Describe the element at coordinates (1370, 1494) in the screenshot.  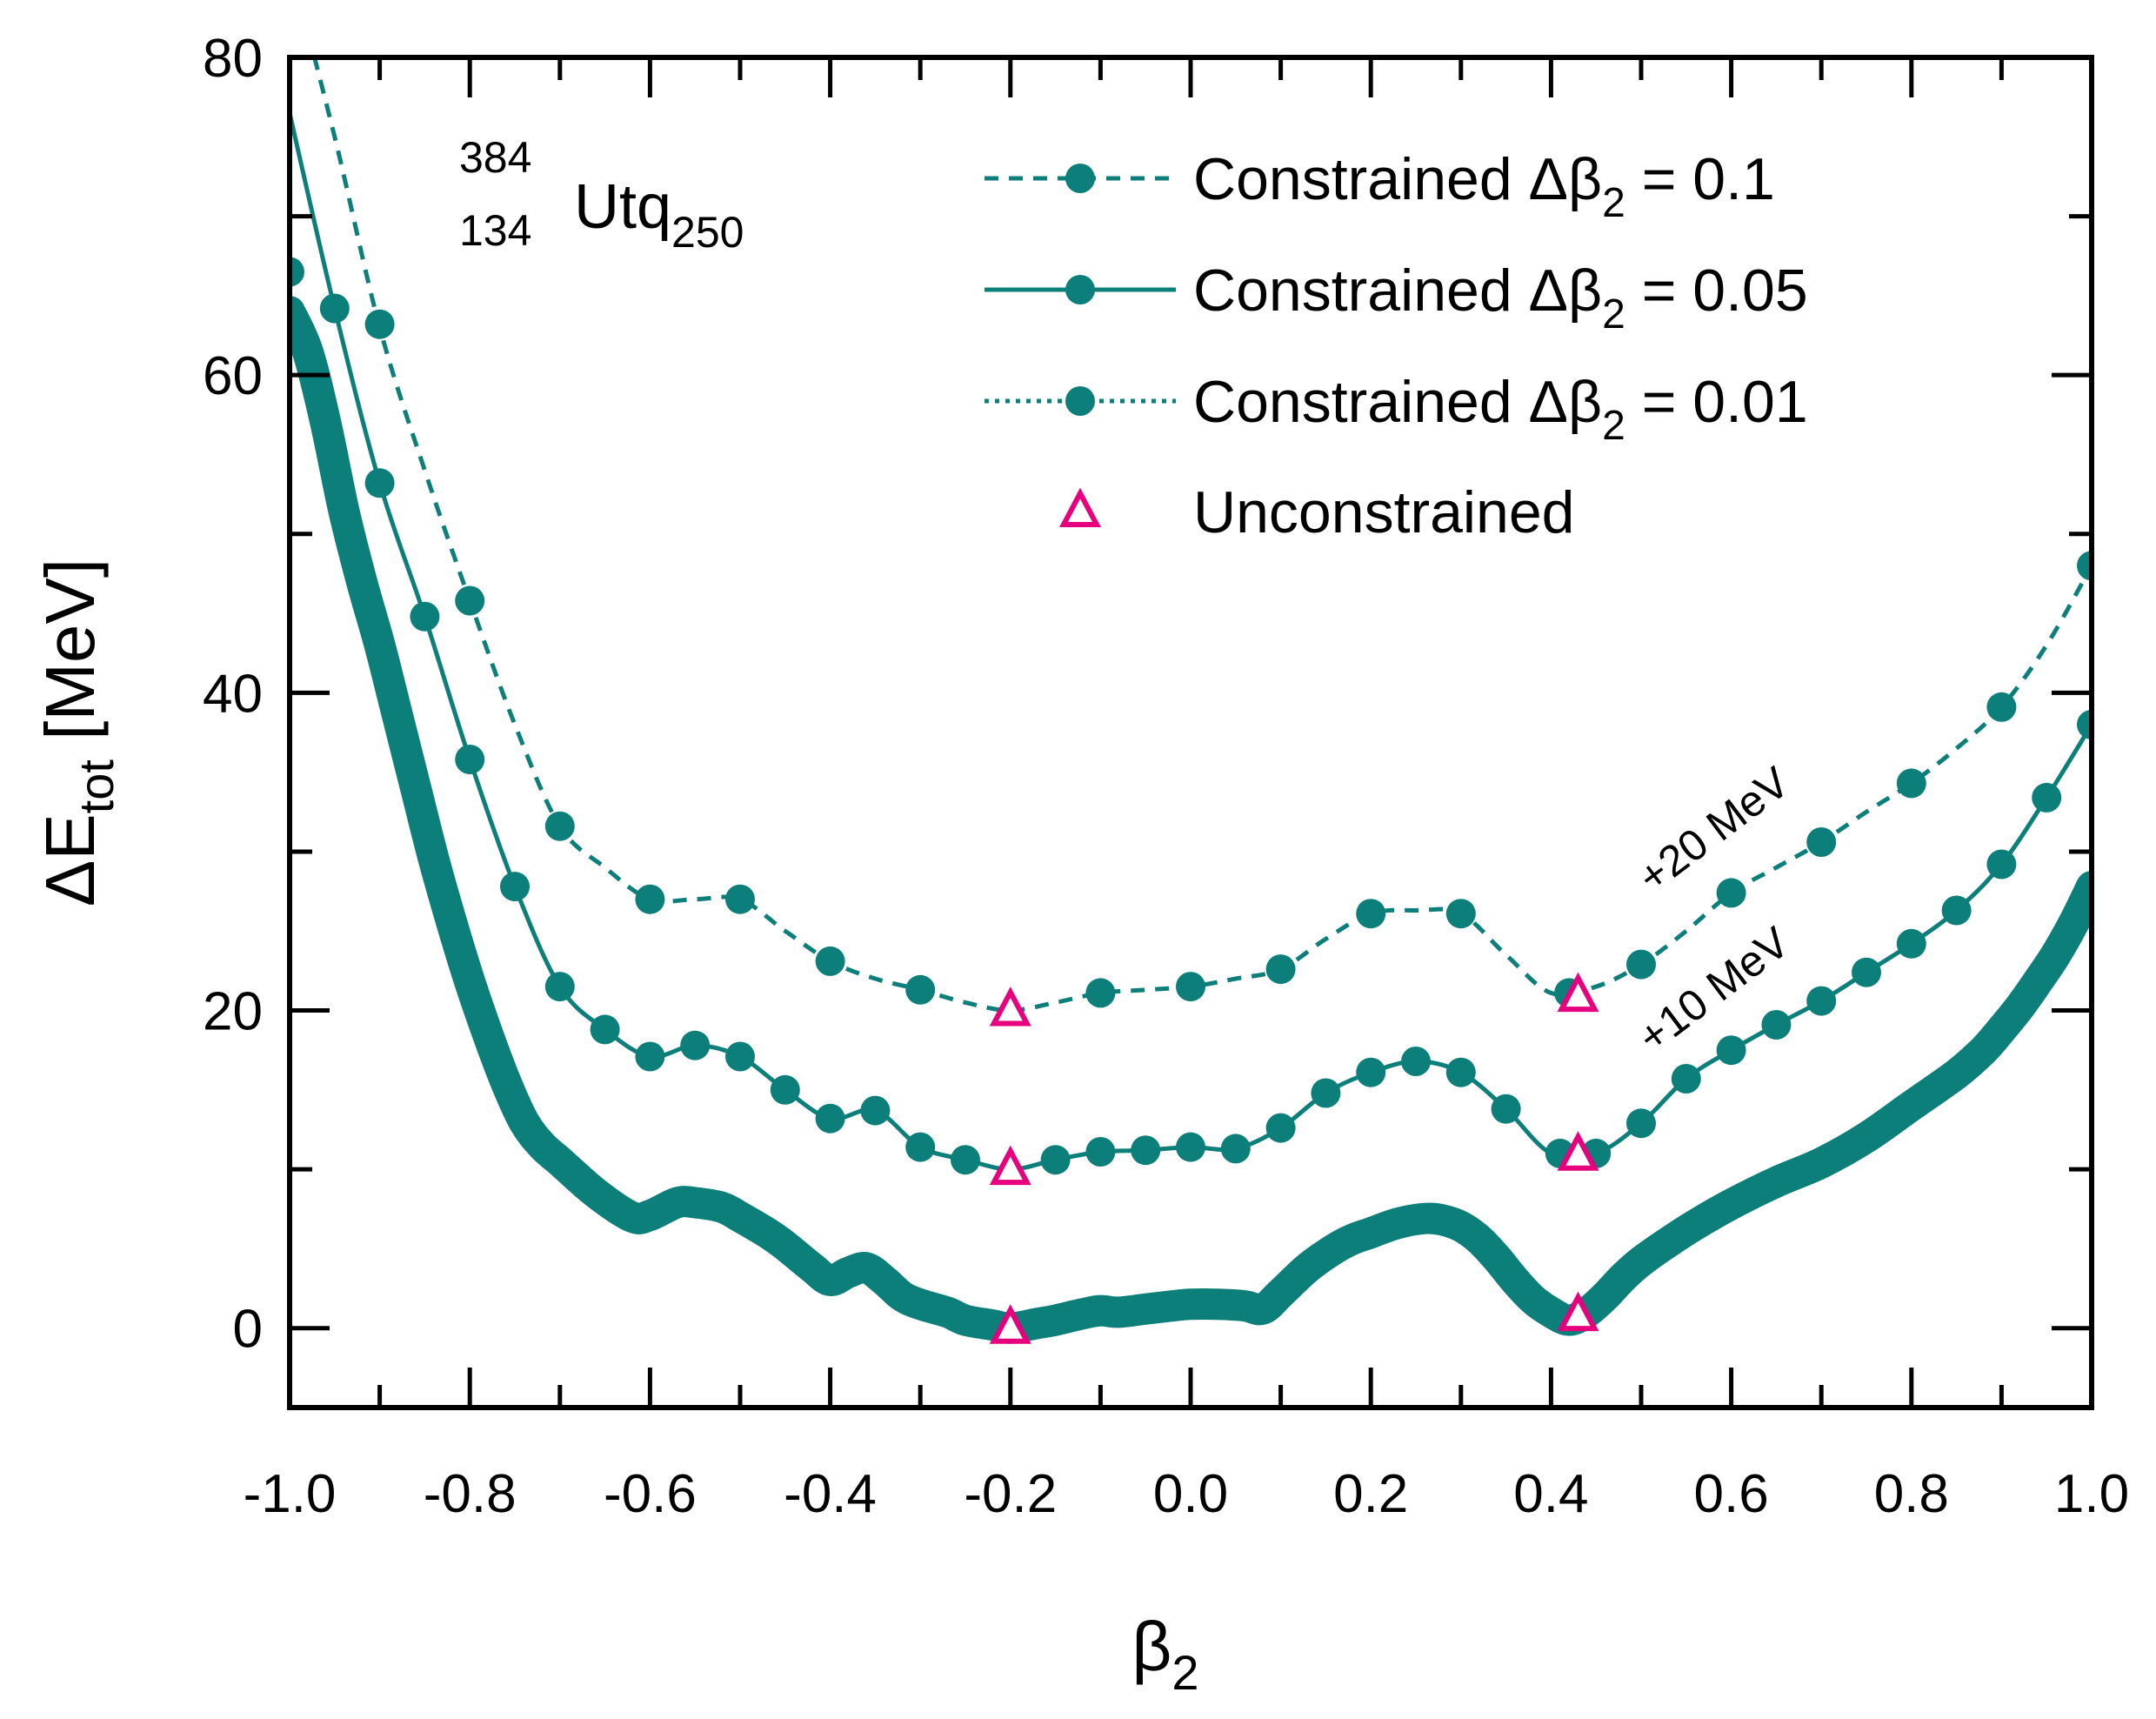
I see `x-tick-label: 0.2` at that location.